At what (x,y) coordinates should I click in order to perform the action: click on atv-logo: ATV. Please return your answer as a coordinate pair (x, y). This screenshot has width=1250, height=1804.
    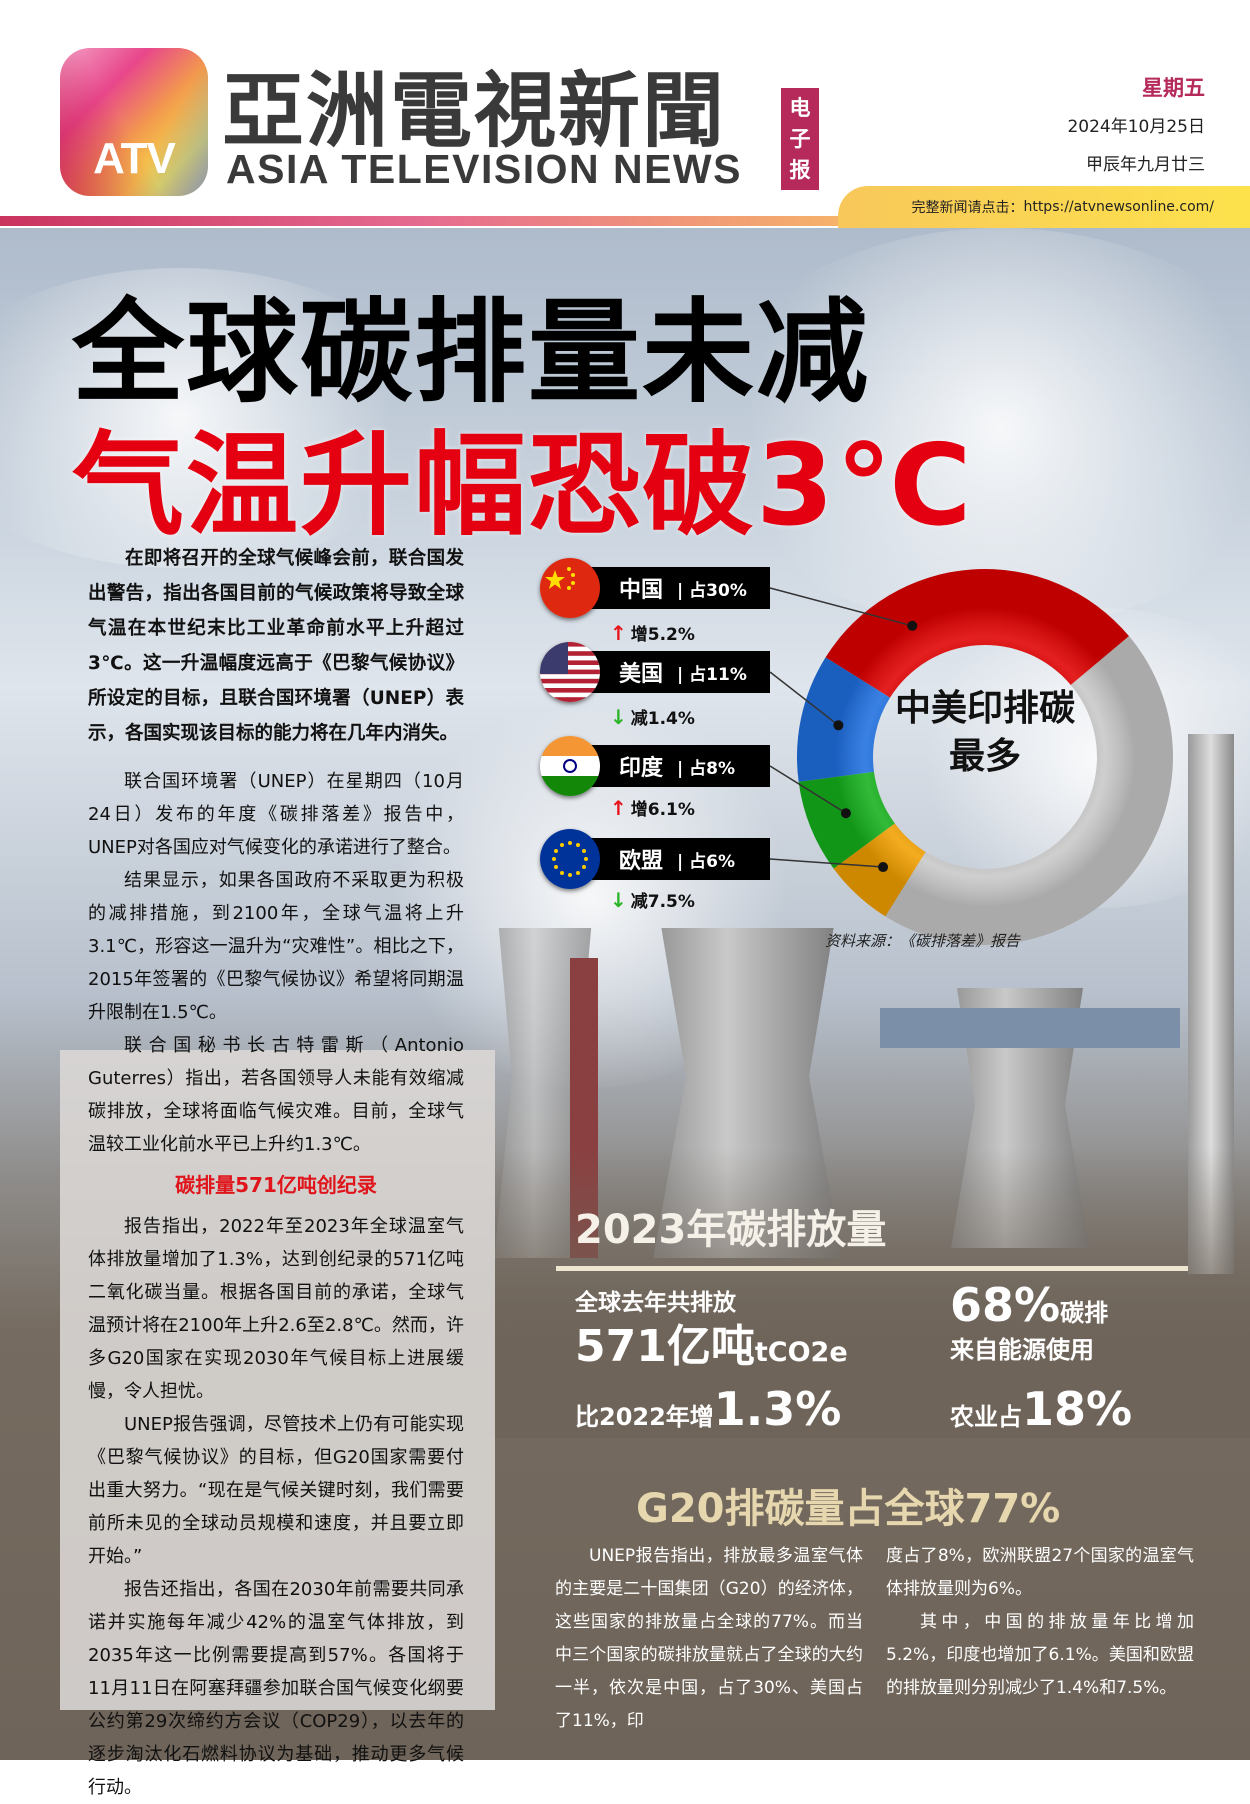
    Looking at the image, I should click on (134, 122).